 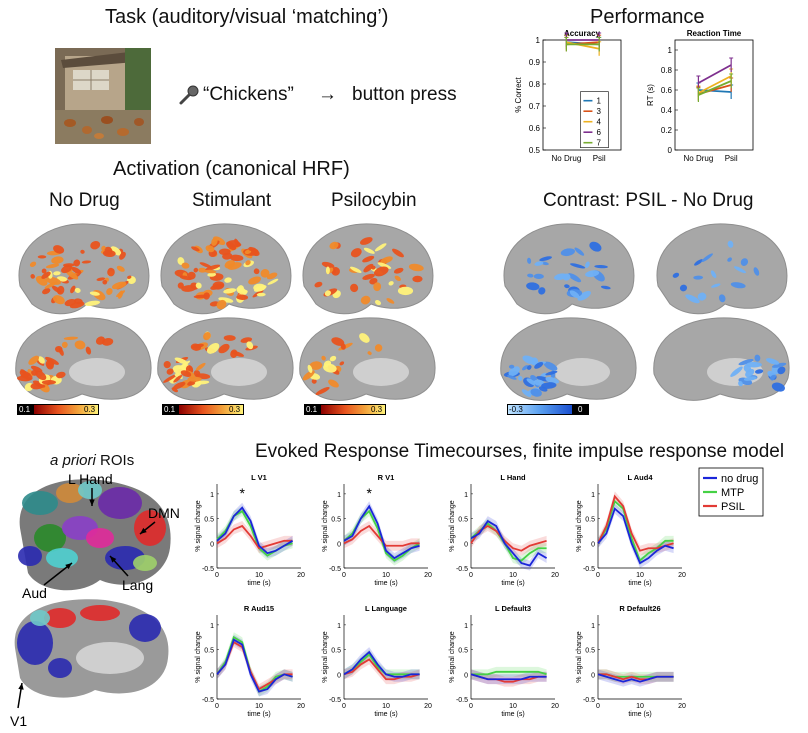 What do you see at coordinates (635, 523) in the screenshot?
I see `tc-line-psil` at bounding box center [635, 523].